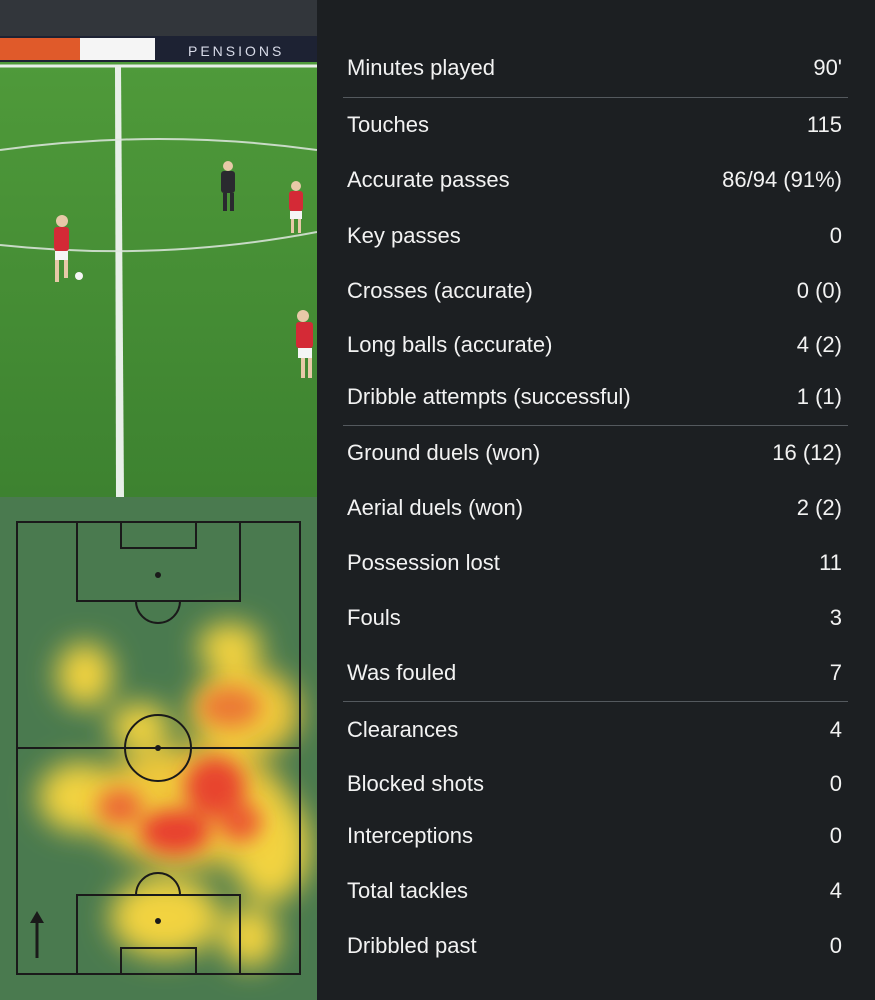 Image resolution: width=875 pixels, height=1000 pixels. What do you see at coordinates (594, 508) in the screenshot?
I see `stat-row-aerial-duels: Aerial duels (won) 2 (2)` at bounding box center [594, 508].